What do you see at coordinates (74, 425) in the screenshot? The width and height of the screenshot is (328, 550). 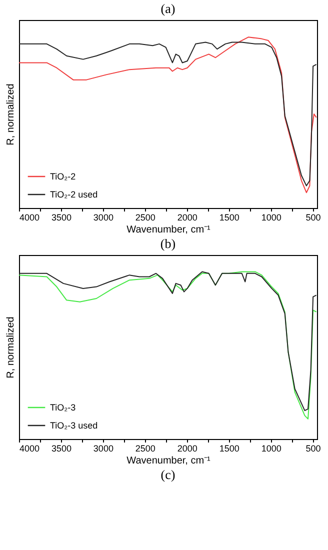 I see `legend-label: TiO₂-3 used` at bounding box center [74, 425].